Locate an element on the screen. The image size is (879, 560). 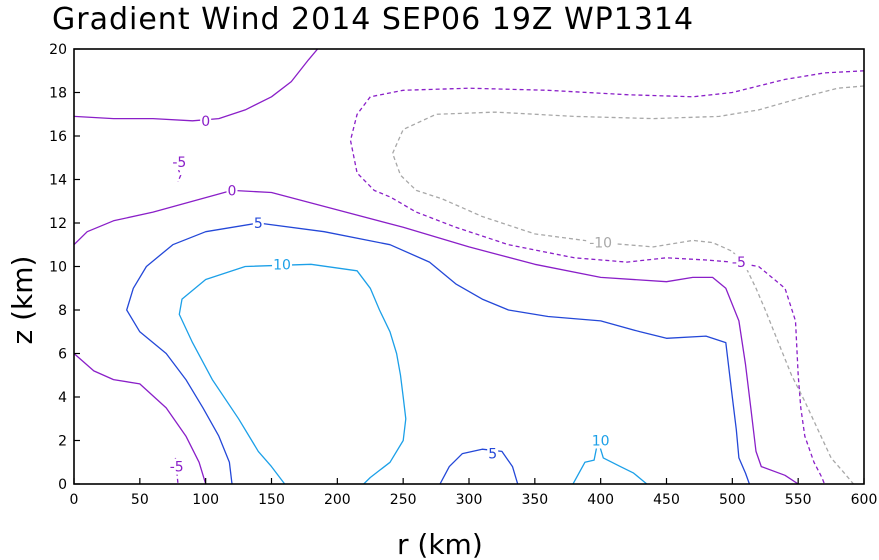
x-tick-label: 50 is located at coordinates (140, 500).